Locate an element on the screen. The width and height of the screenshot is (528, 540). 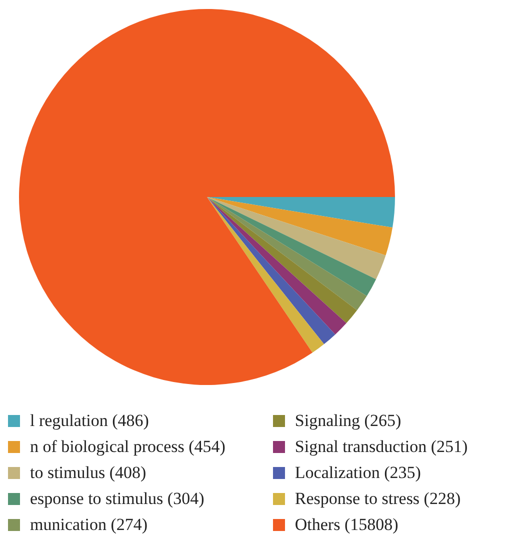
legend-label: l regulation (486) is located at coordinates (89, 421).